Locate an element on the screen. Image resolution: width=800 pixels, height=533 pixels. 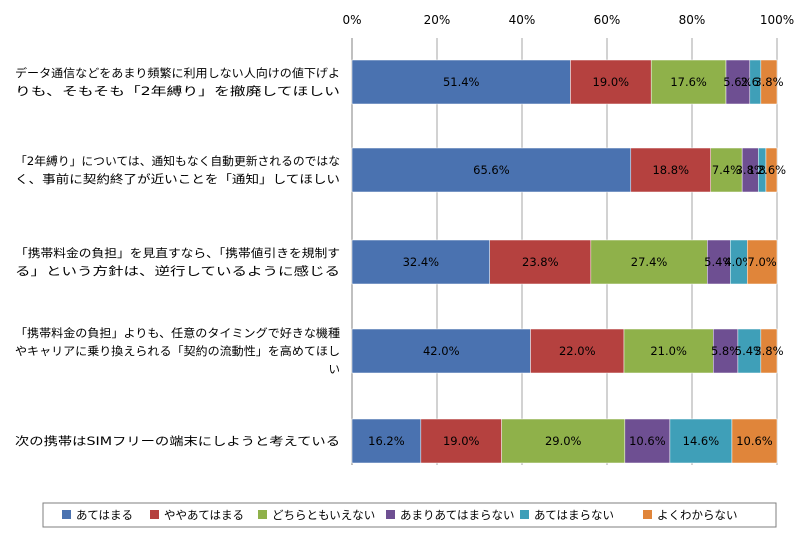
data-label: 27.4% is located at coordinates (649, 262).